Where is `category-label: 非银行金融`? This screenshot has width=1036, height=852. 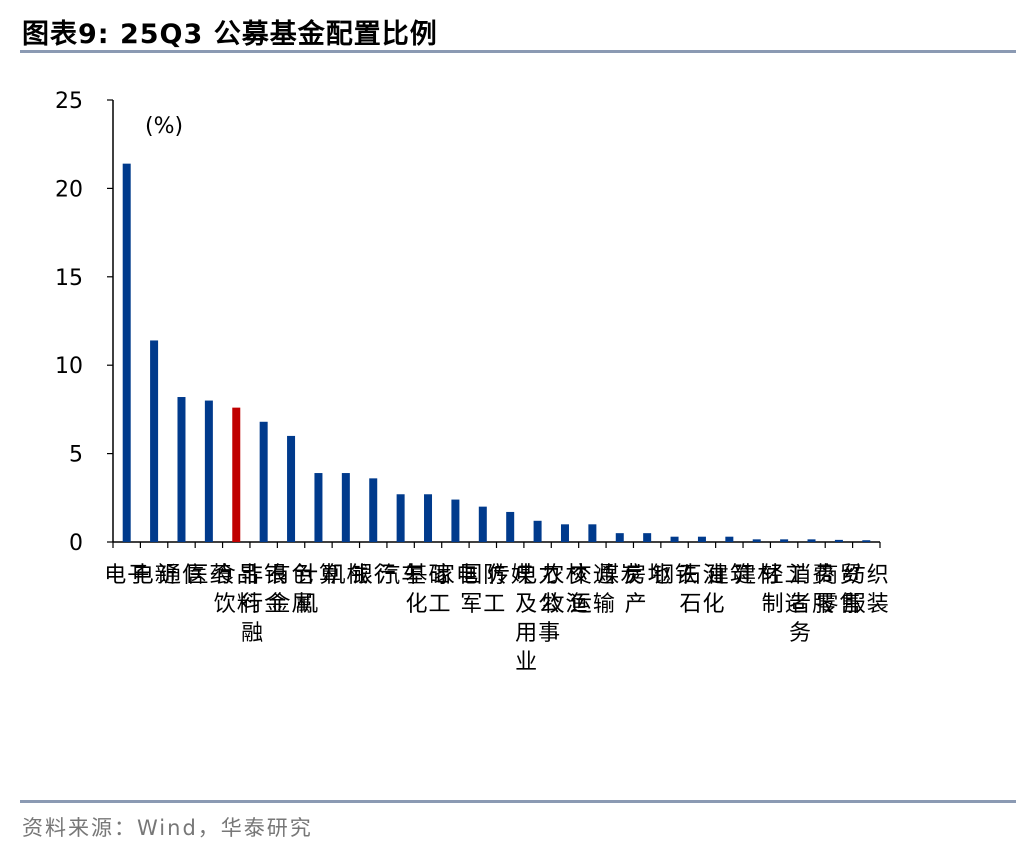
category-label: 非银行金融 is located at coordinates (263, 604).